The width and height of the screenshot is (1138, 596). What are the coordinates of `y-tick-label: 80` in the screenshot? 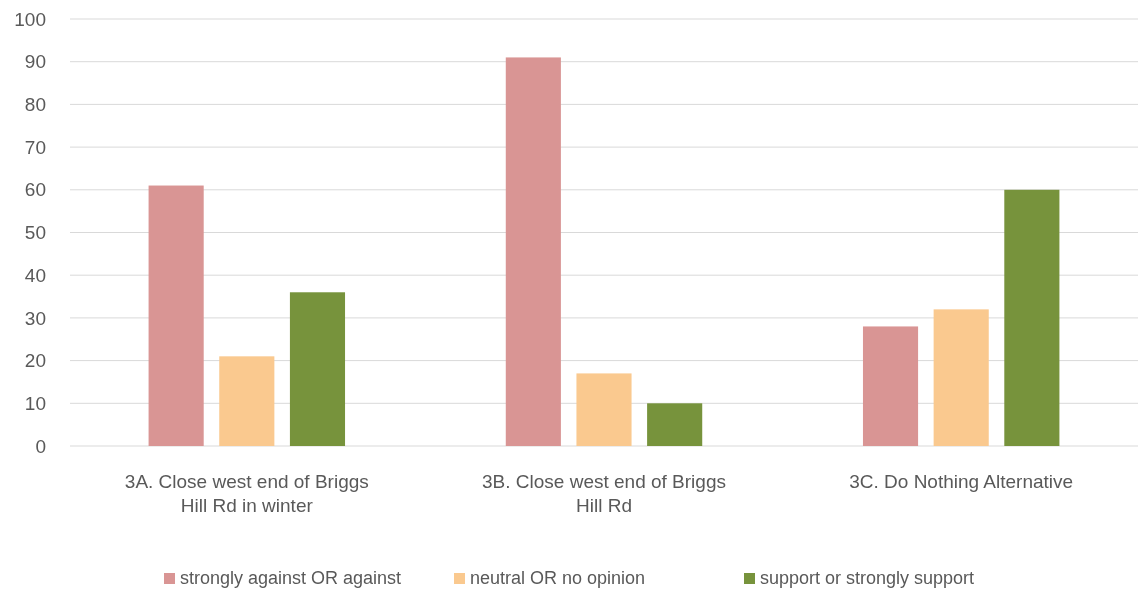 It's located at (35, 105).